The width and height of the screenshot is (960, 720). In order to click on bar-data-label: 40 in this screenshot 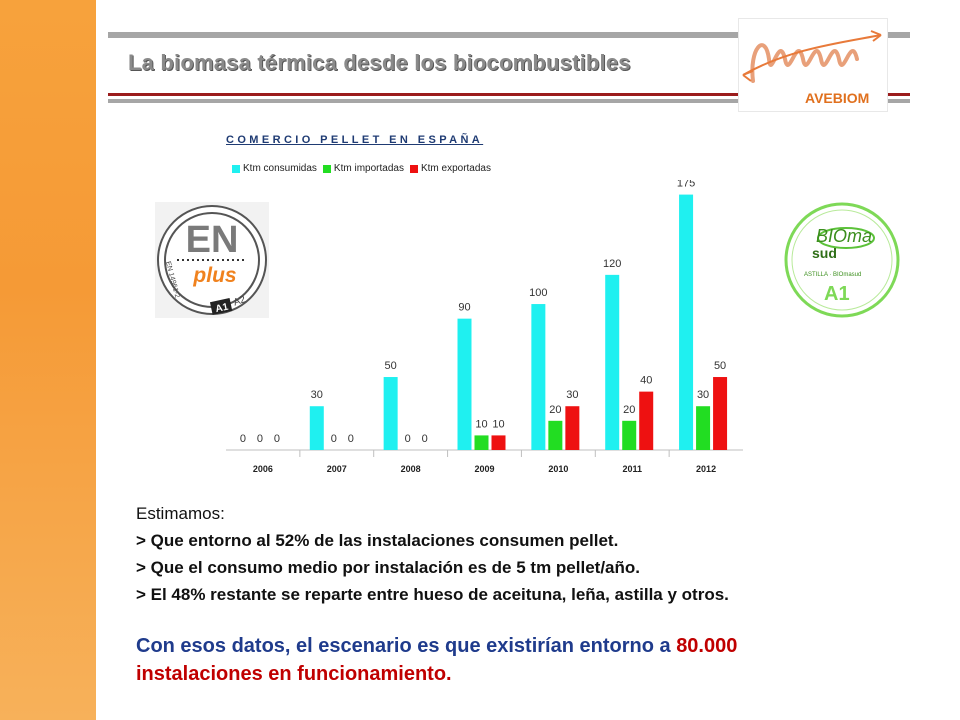, I will do `click(646, 381)`.